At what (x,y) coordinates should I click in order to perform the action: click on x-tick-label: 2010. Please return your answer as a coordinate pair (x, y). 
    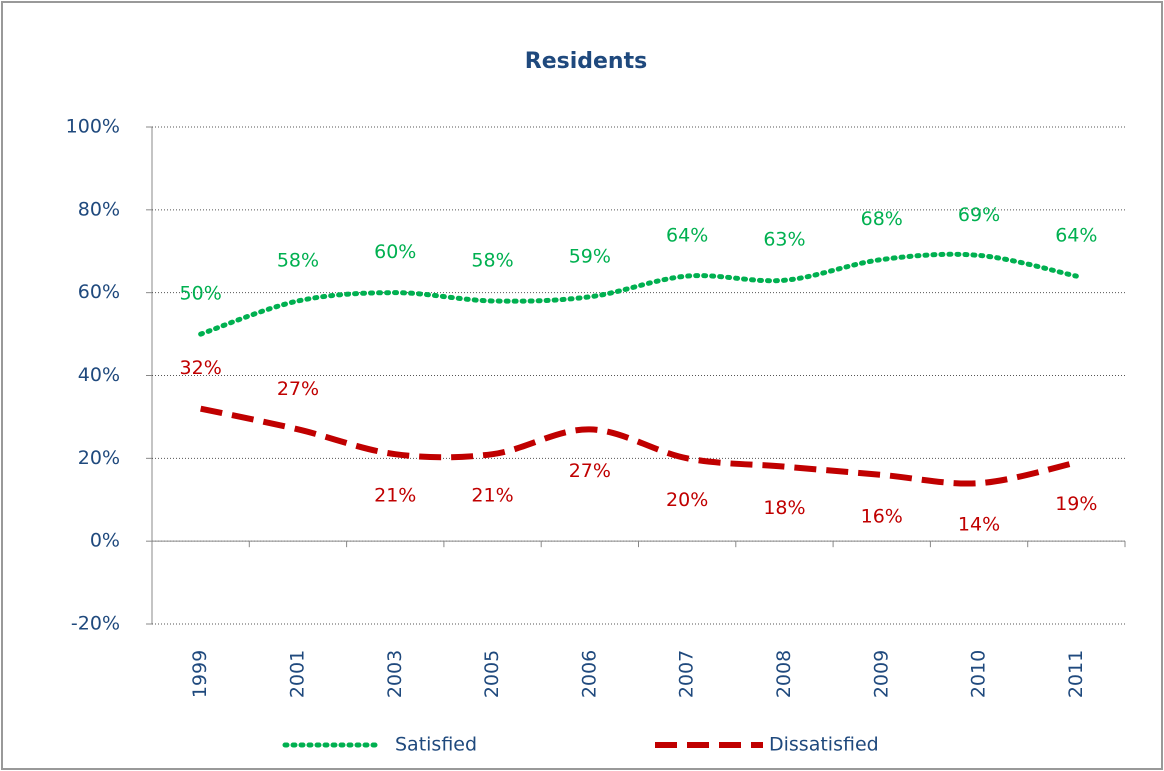
    Looking at the image, I should click on (979, 674).